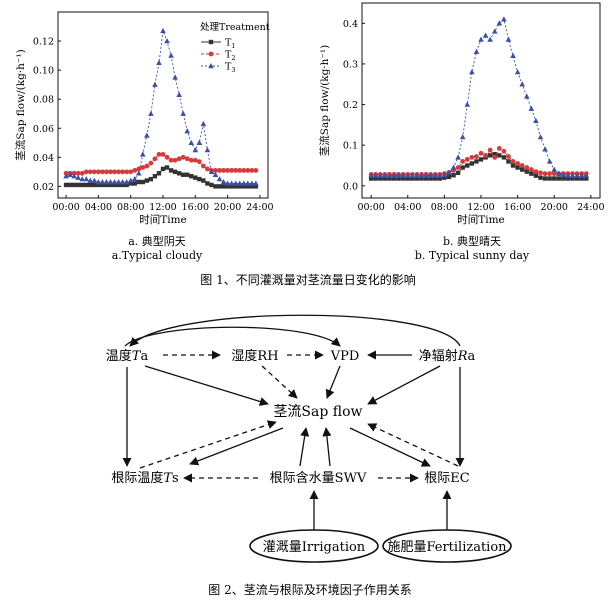 This screenshot has height=605, width=615. Describe the element at coordinates (127, 356) in the screenshot. I see `node-temperature: 温度Ta` at that location.